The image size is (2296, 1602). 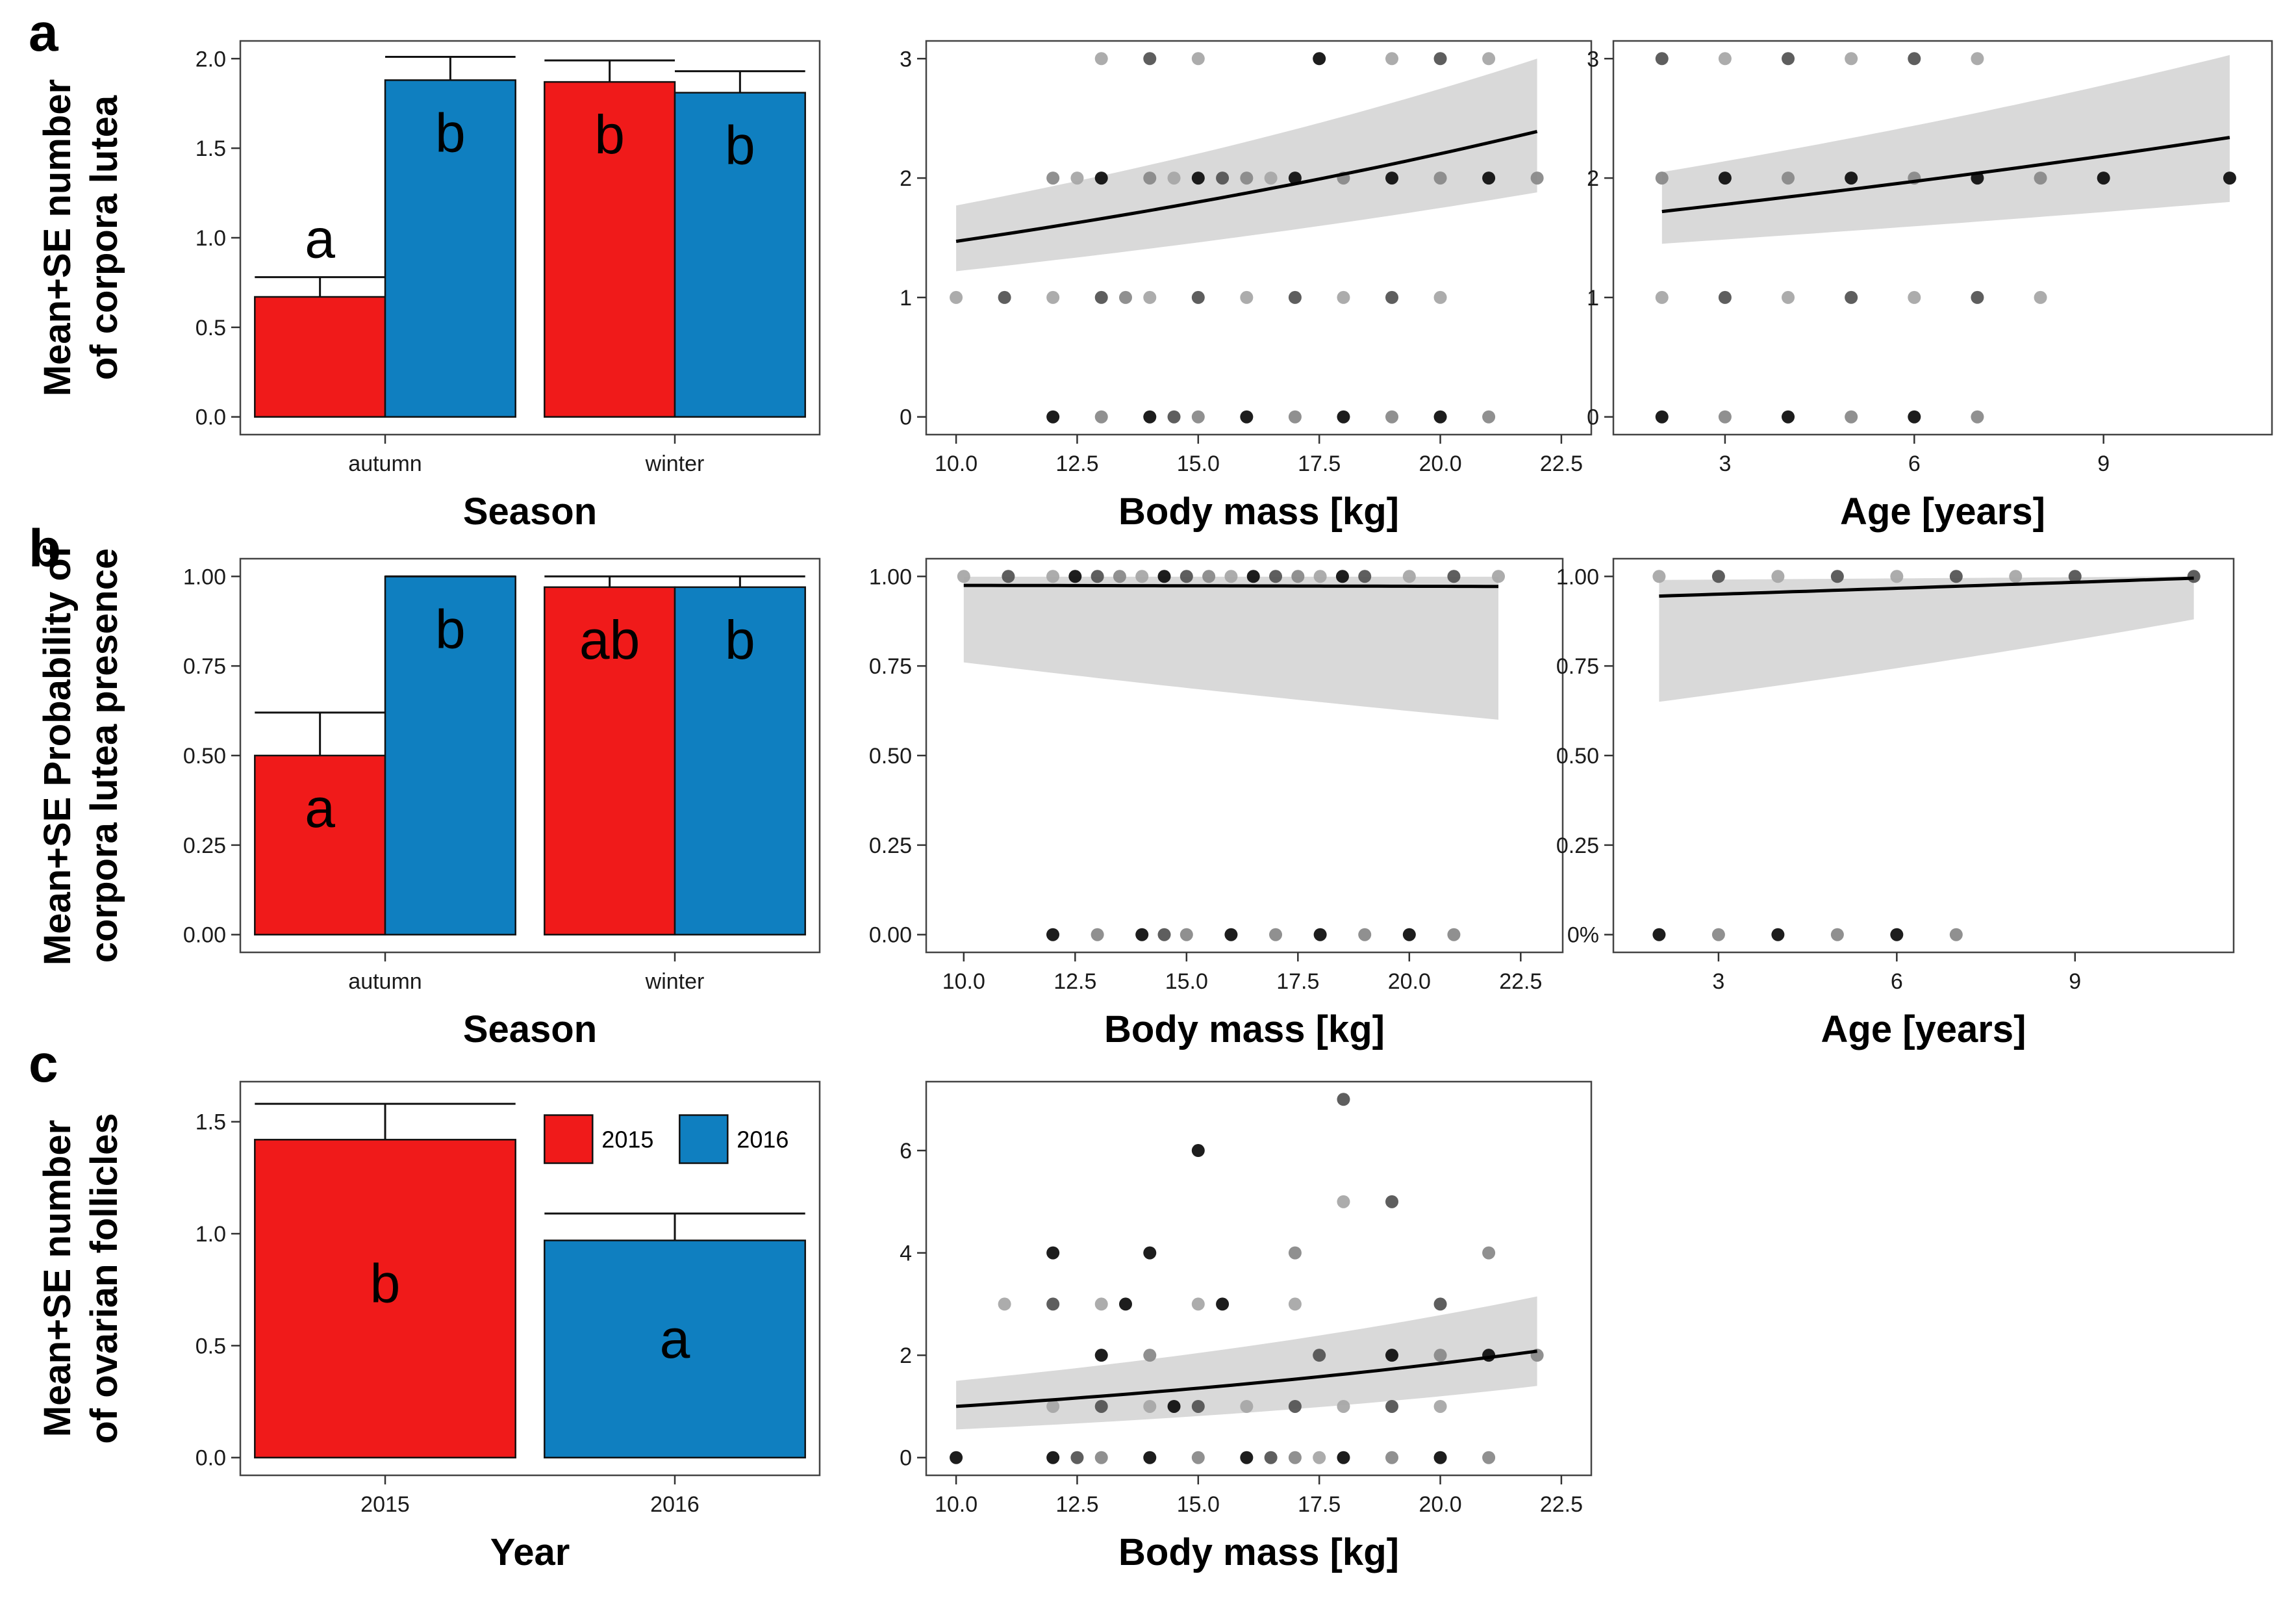 I want to click on b2-fit-line, so click(x=1230, y=586).